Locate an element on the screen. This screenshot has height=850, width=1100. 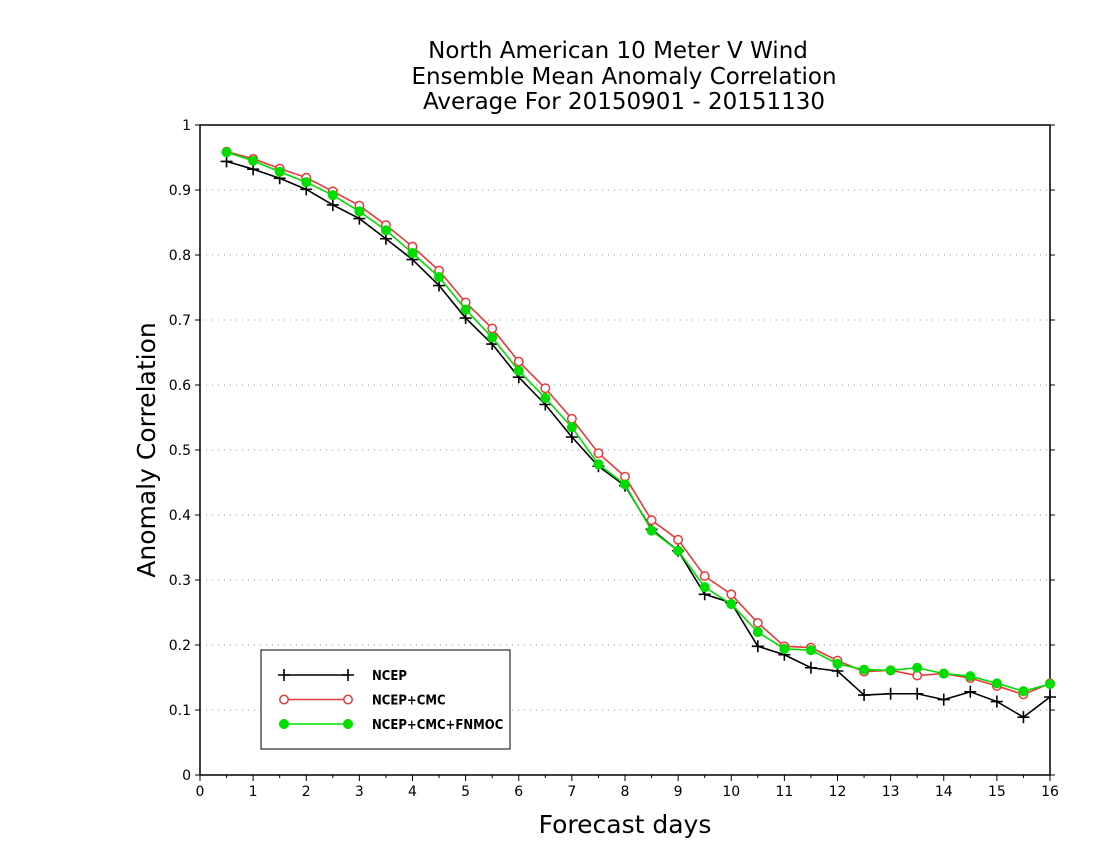
y-tick-label: 0 is located at coordinates (186, 776).